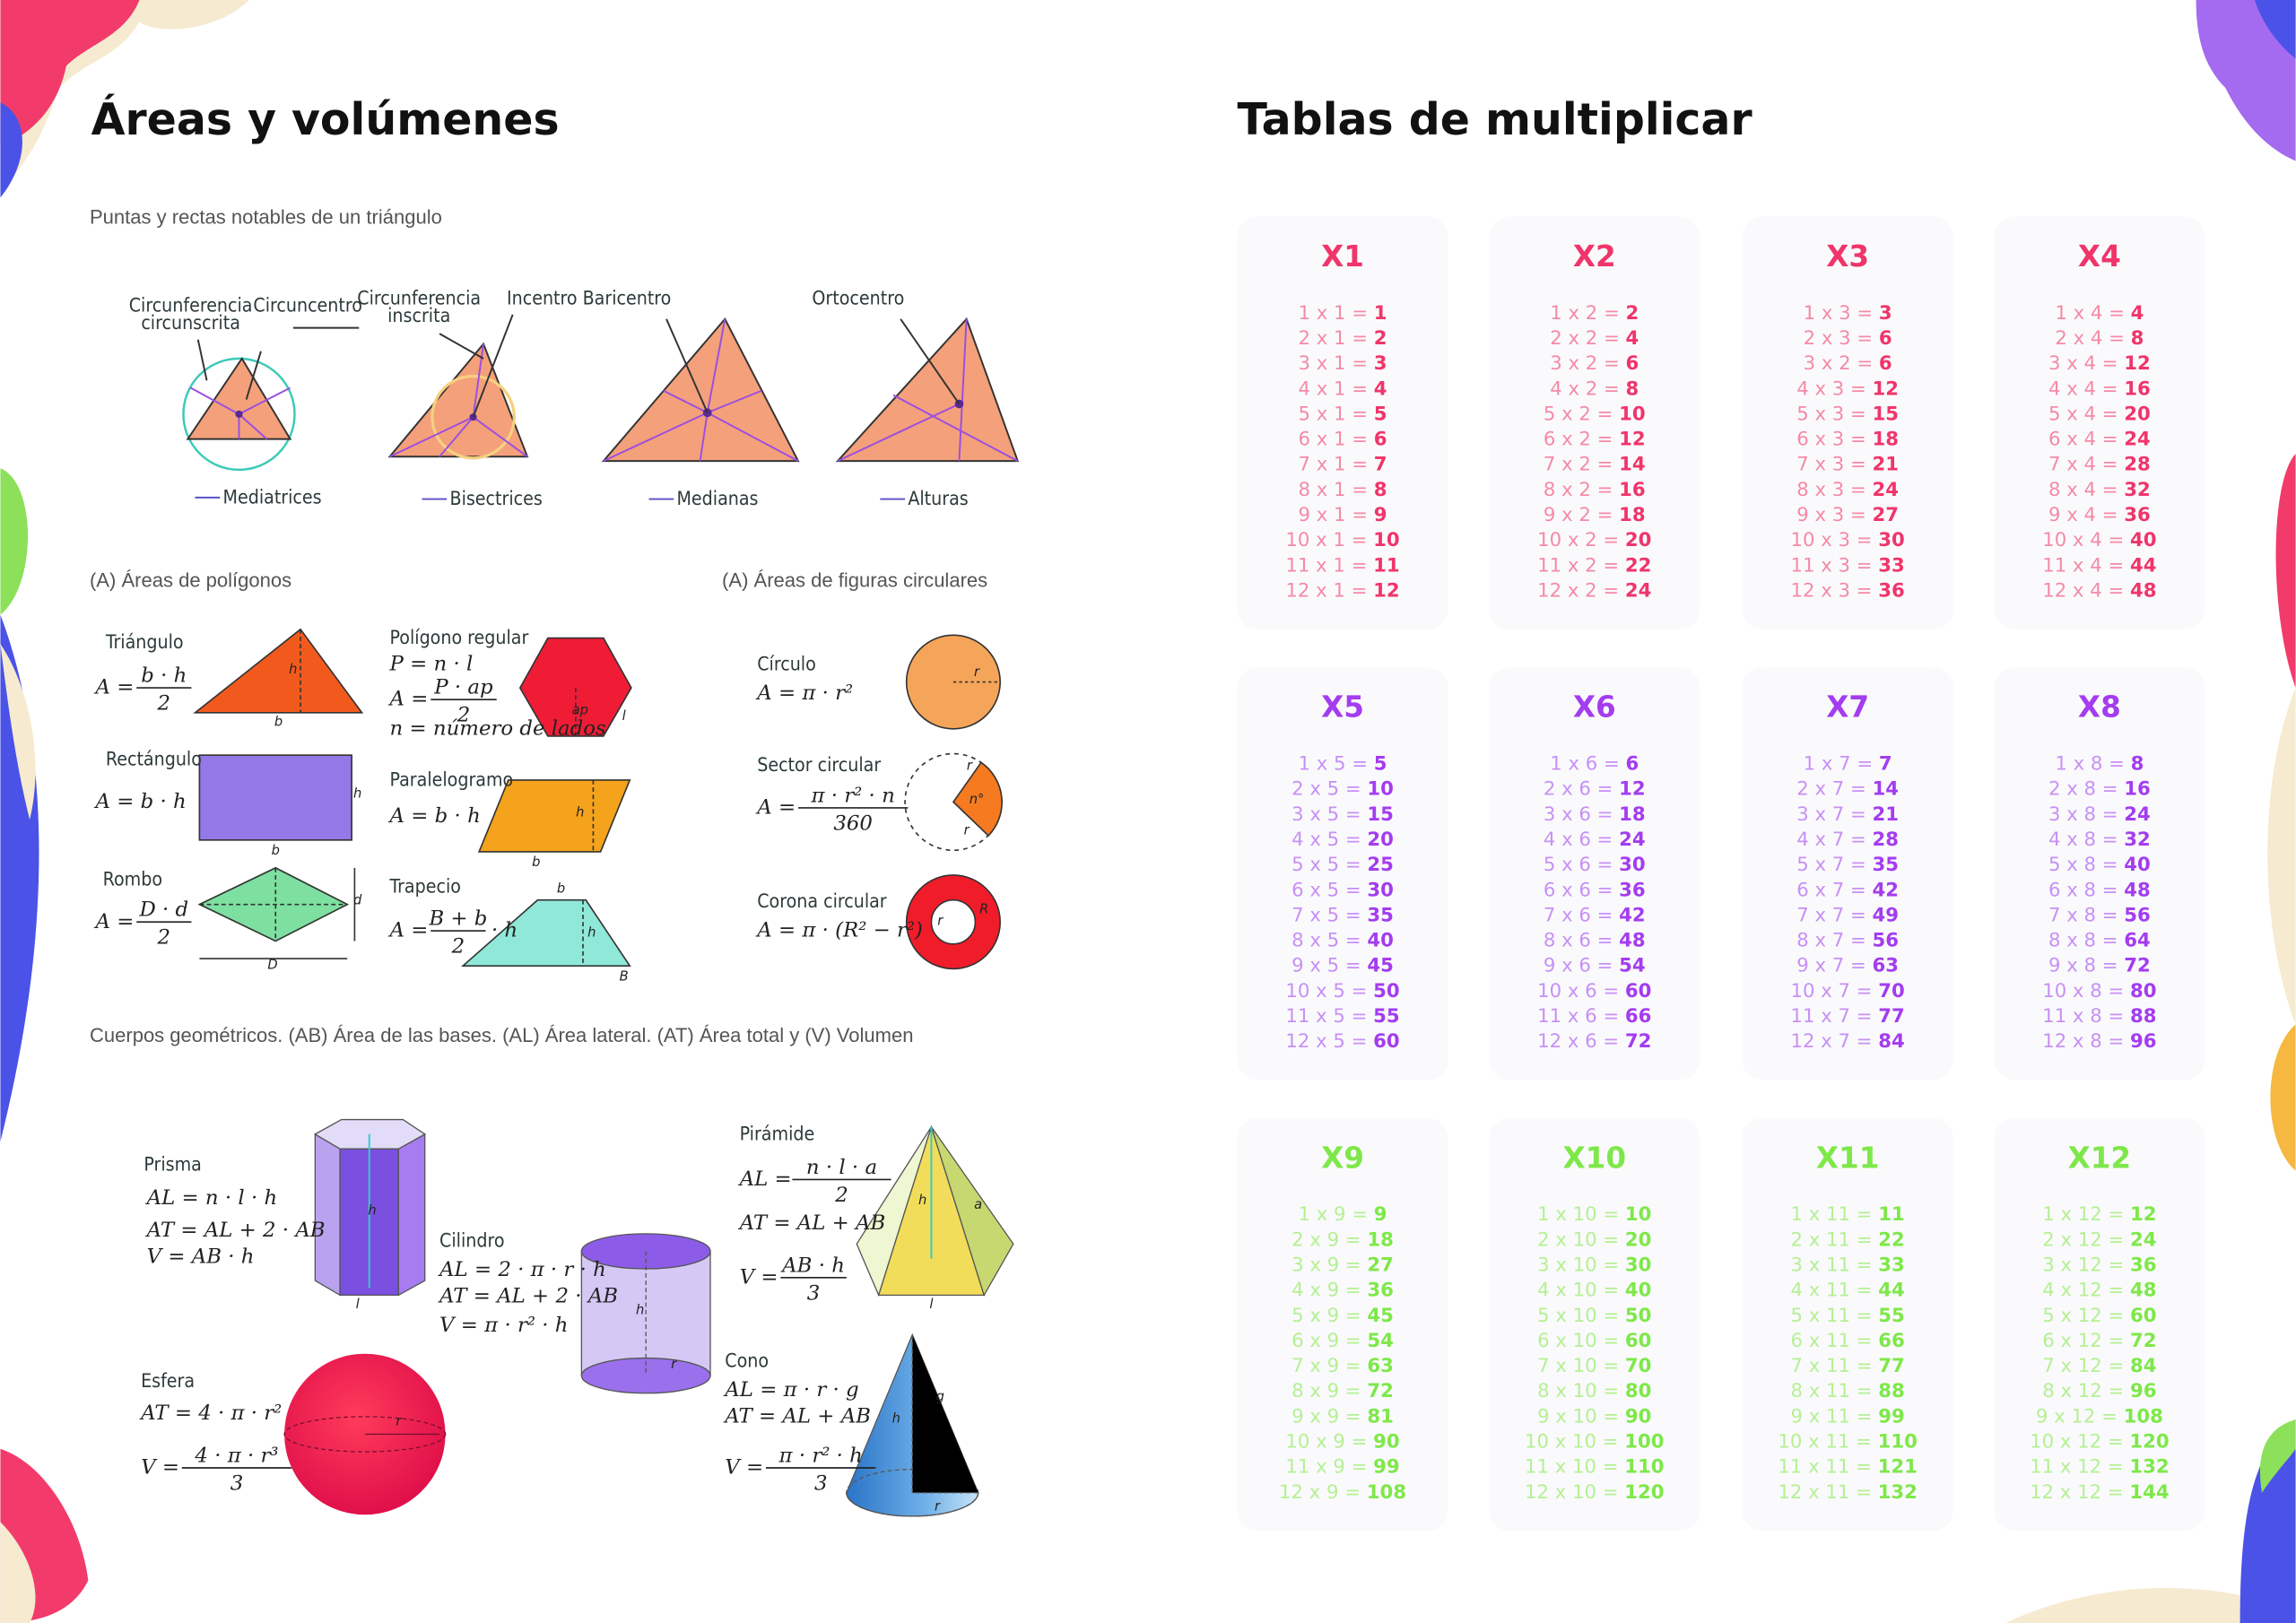  What do you see at coordinates (1848, 338) in the screenshot?
I see `table-row: 2 x 3 = 6` at bounding box center [1848, 338].